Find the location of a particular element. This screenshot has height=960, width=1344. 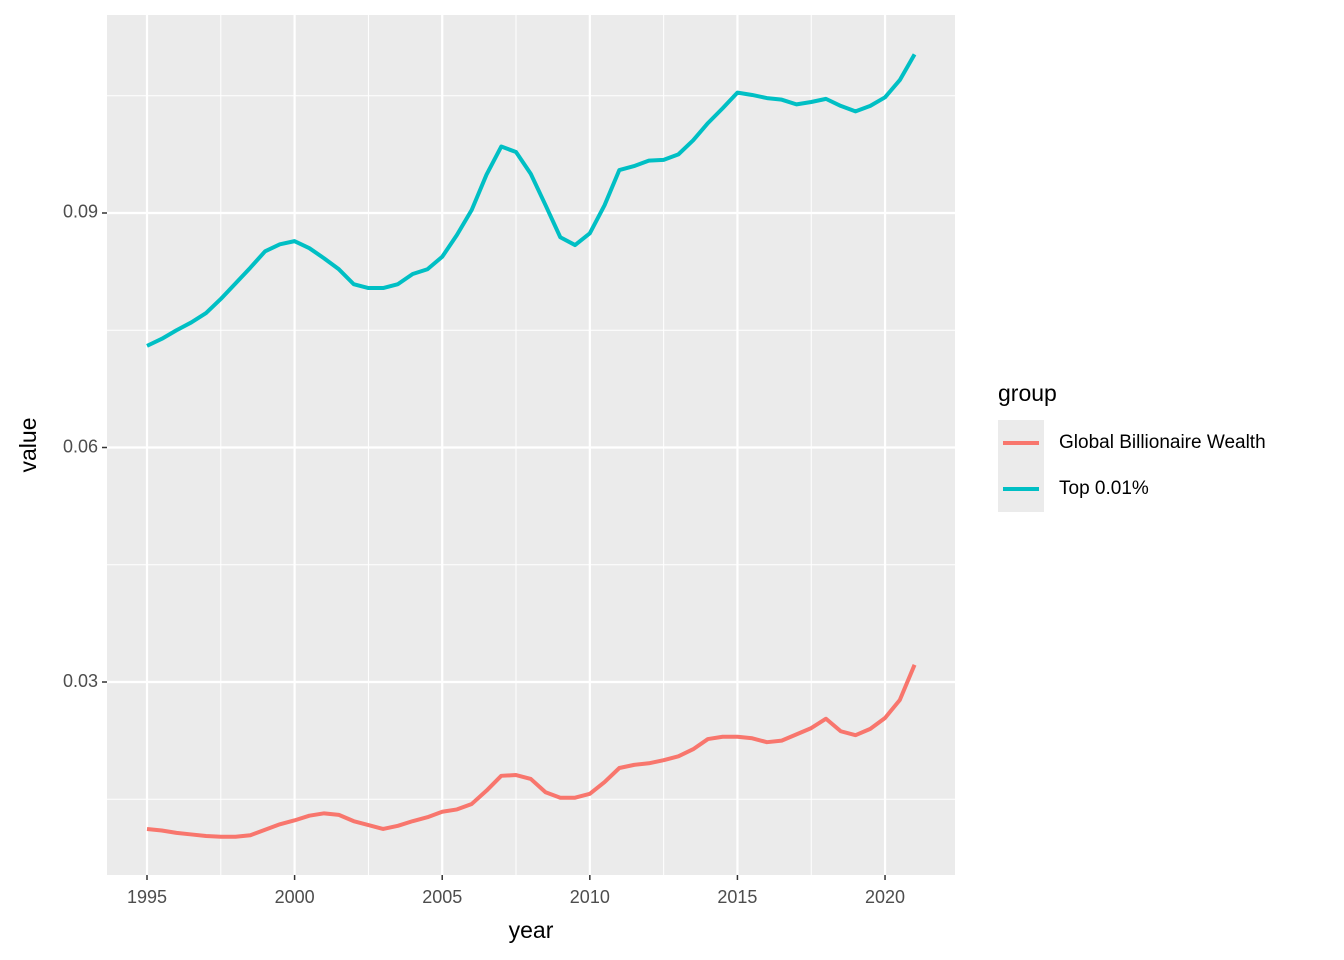

x-tick-label: 2020 is located at coordinates (885, 897).